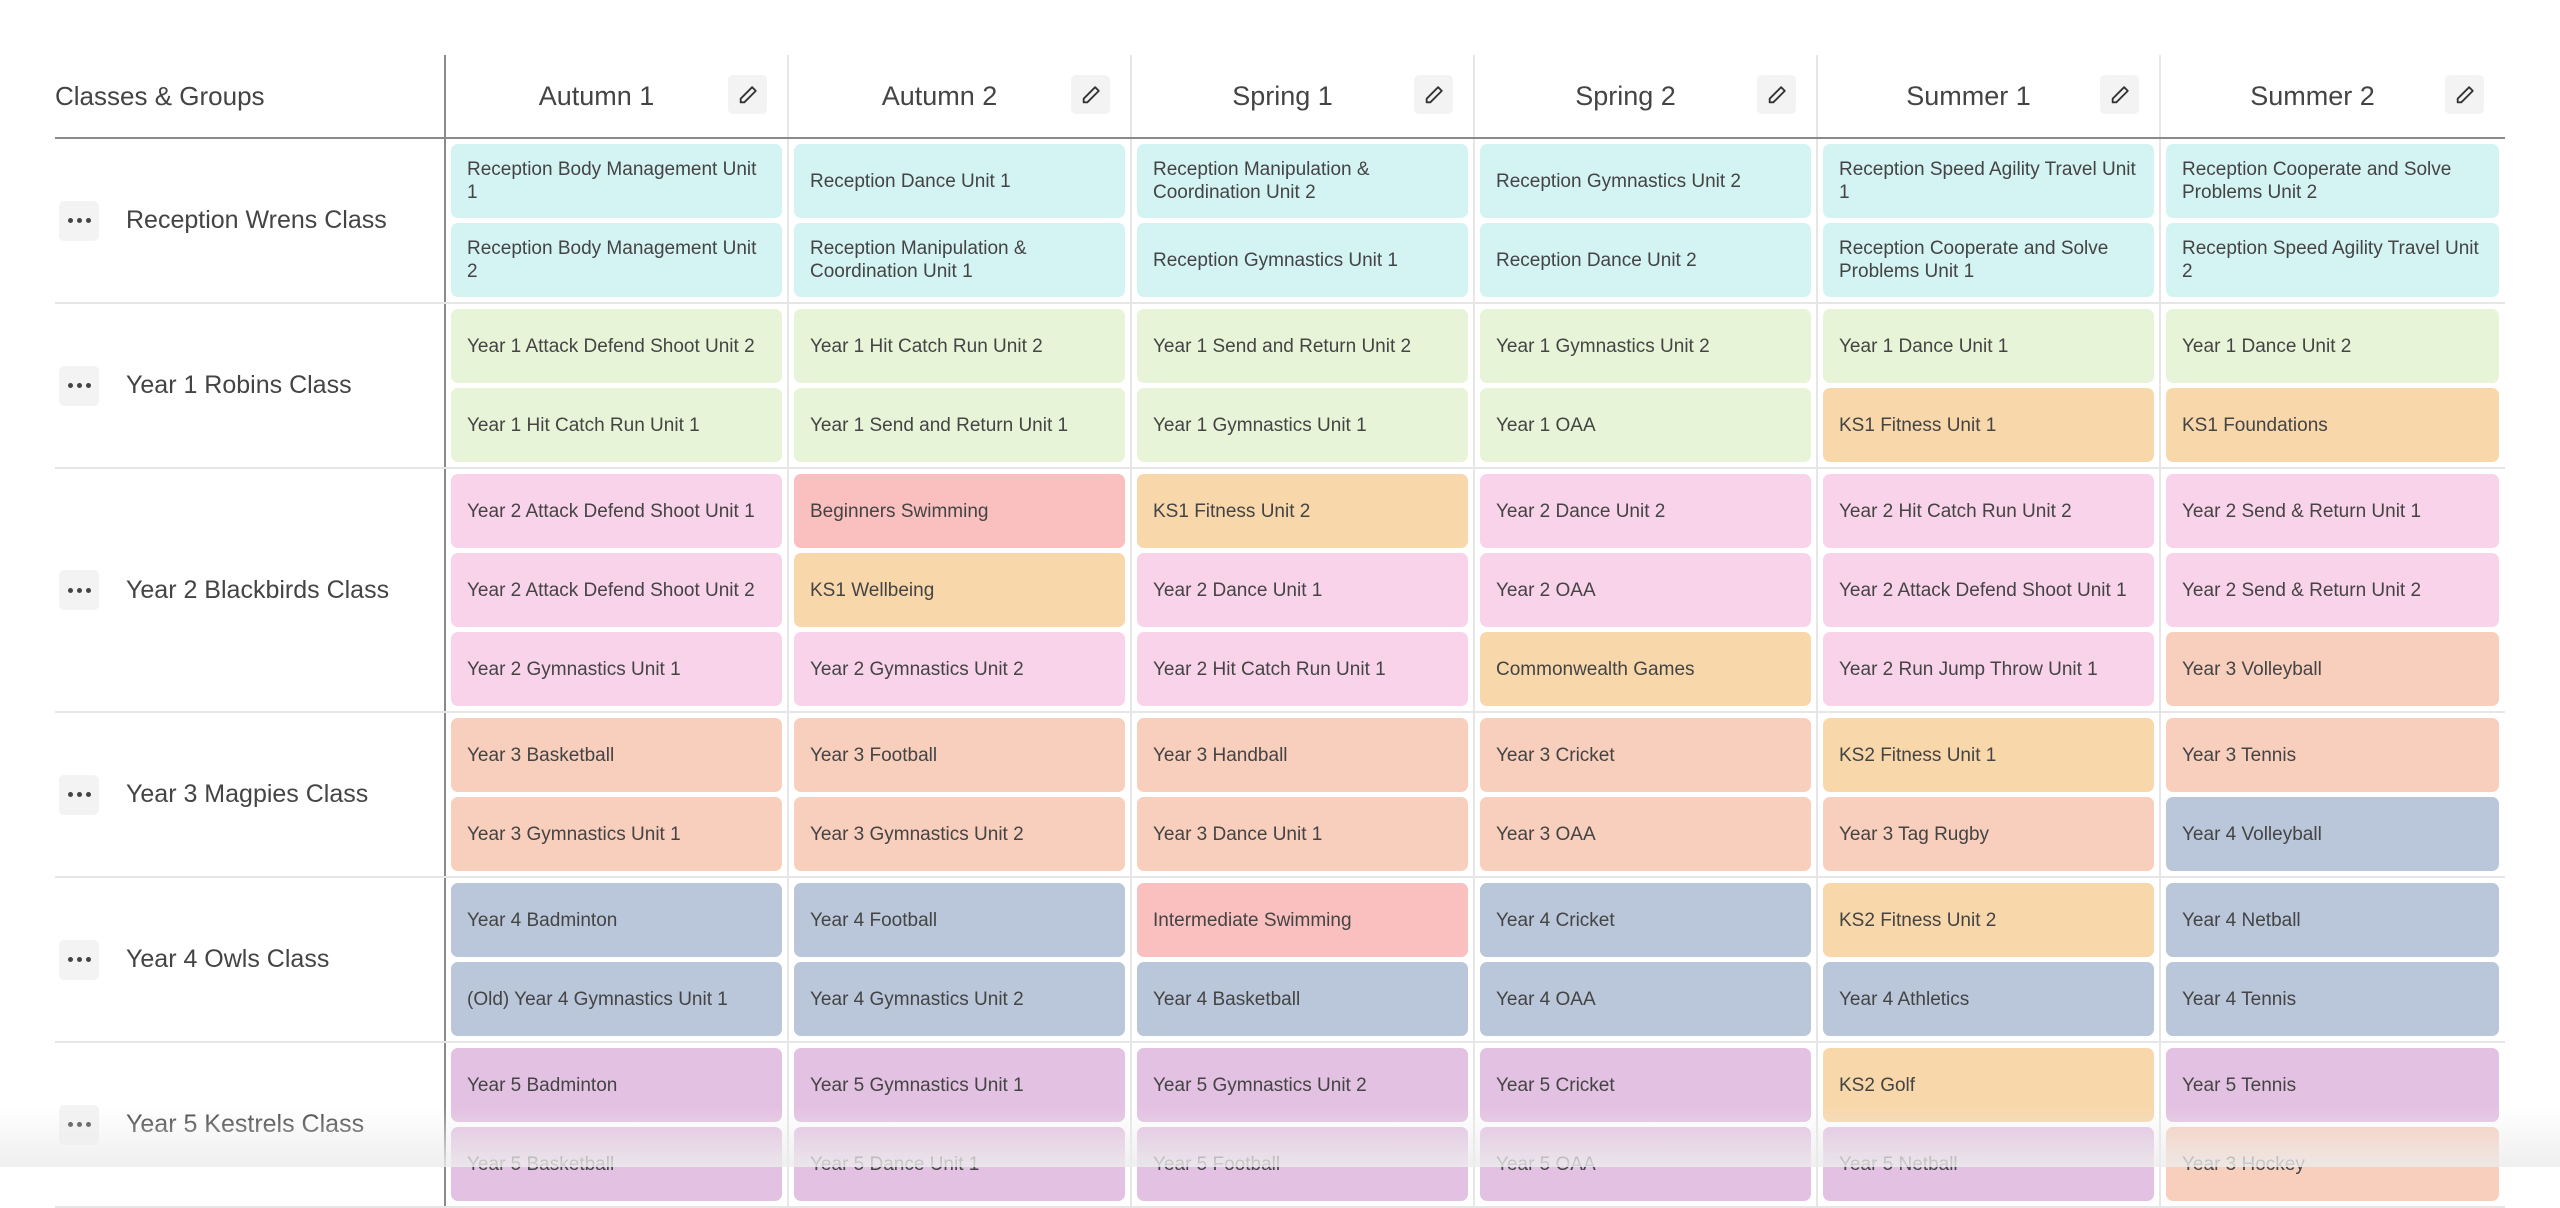 This screenshot has height=1208, width=2560. Describe the element at coordinates (1302, 999) in the screenshot. I see `unit-card: Year 4 Basketball` at that location.